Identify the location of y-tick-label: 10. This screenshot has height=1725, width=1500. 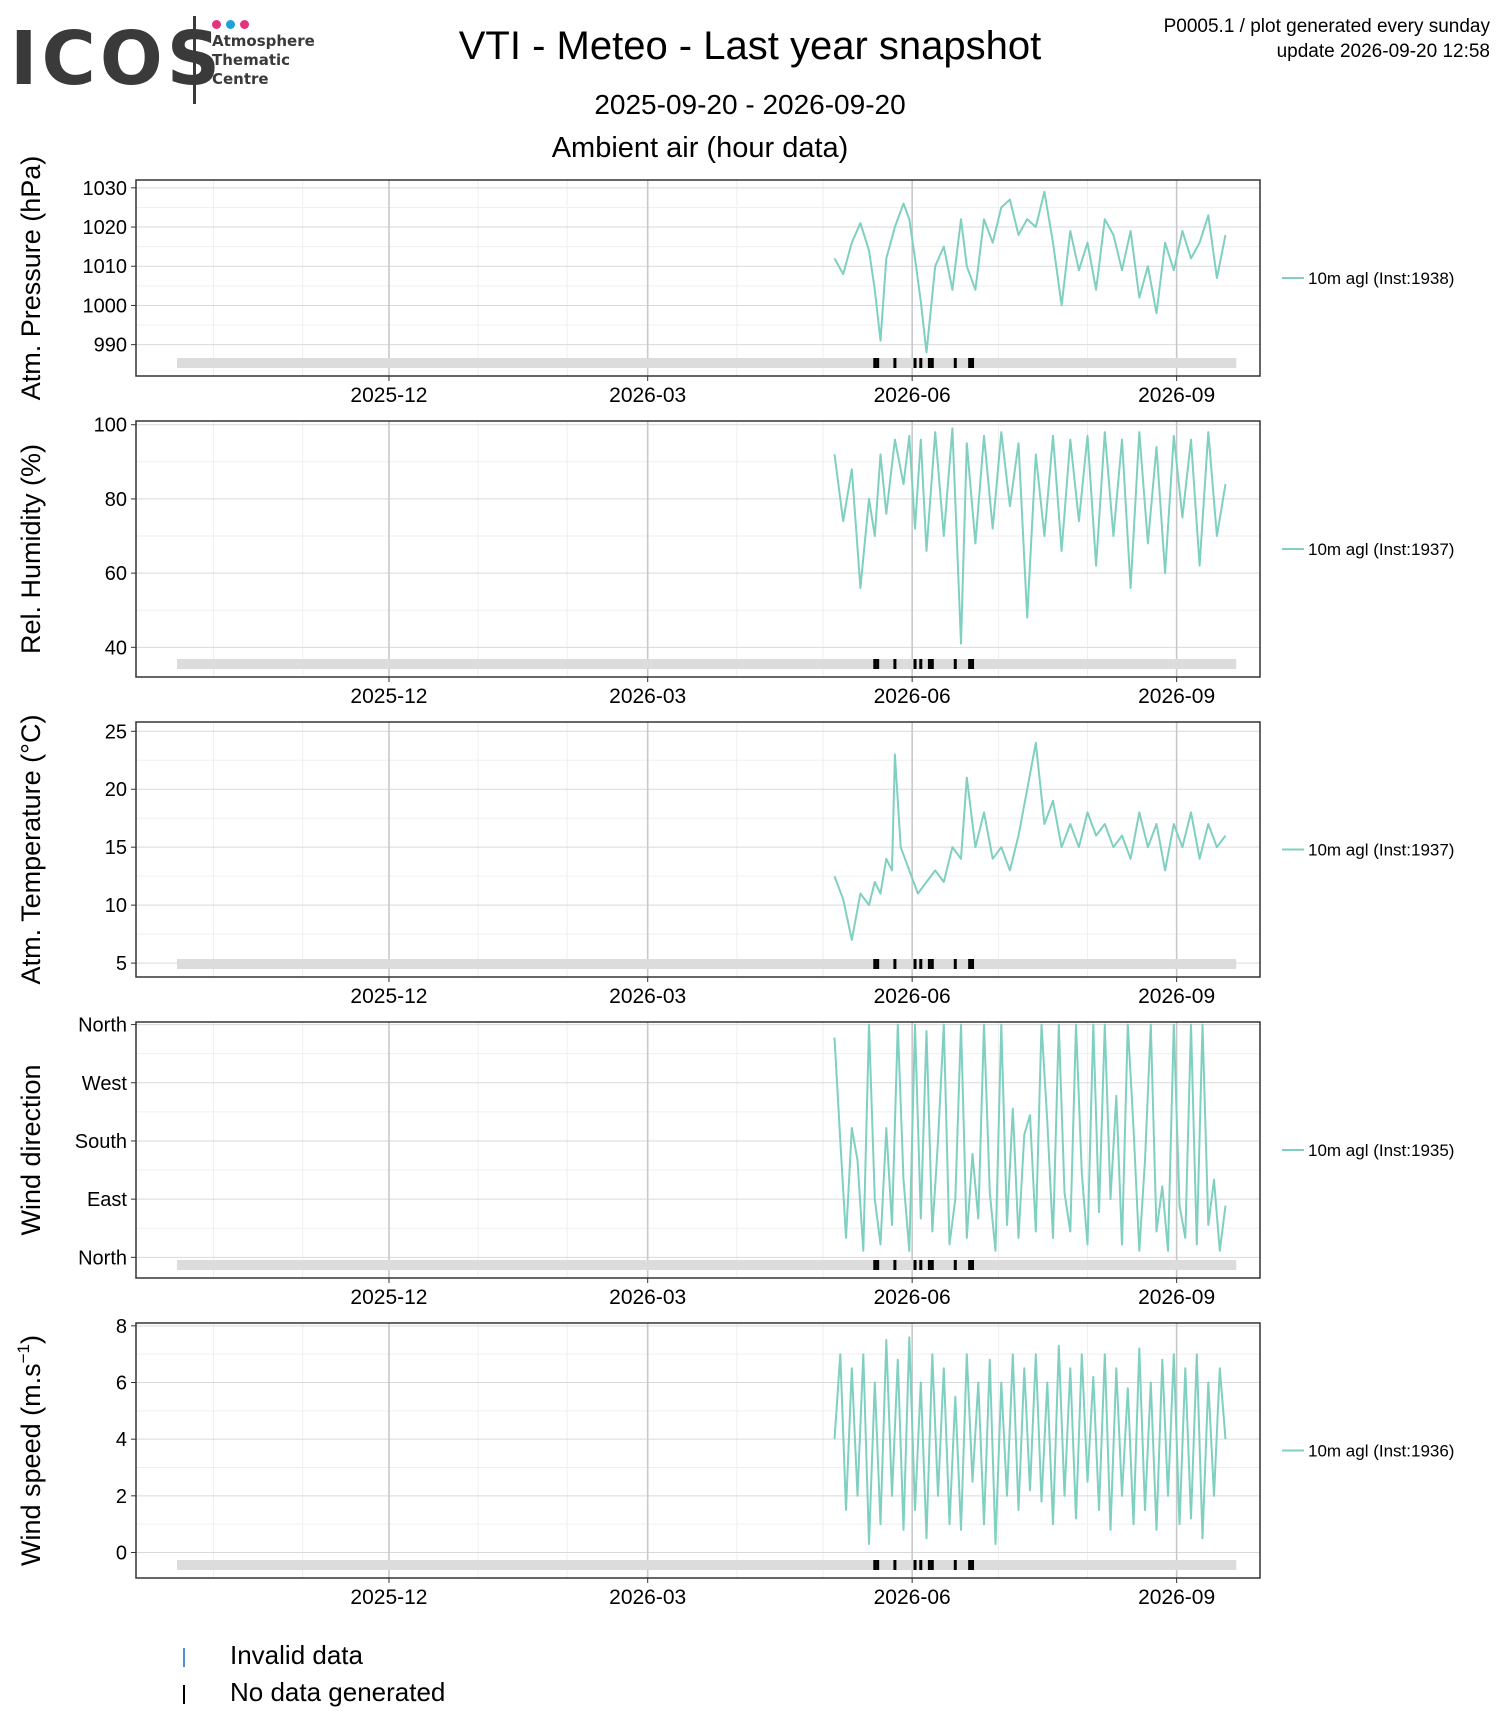
(116, 906).